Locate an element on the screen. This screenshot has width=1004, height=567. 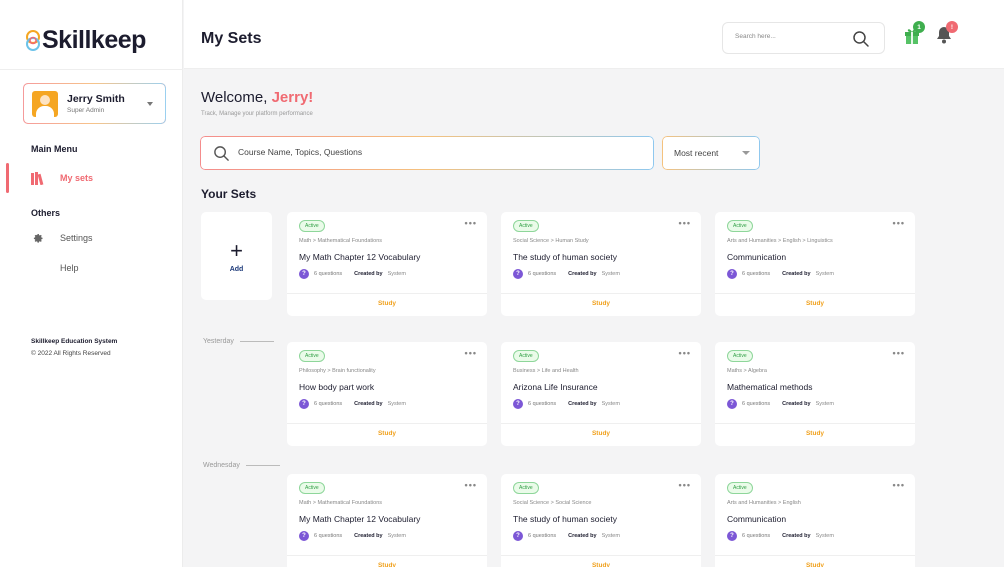
add-set-button: + Add is located at coordinates (236, 256).